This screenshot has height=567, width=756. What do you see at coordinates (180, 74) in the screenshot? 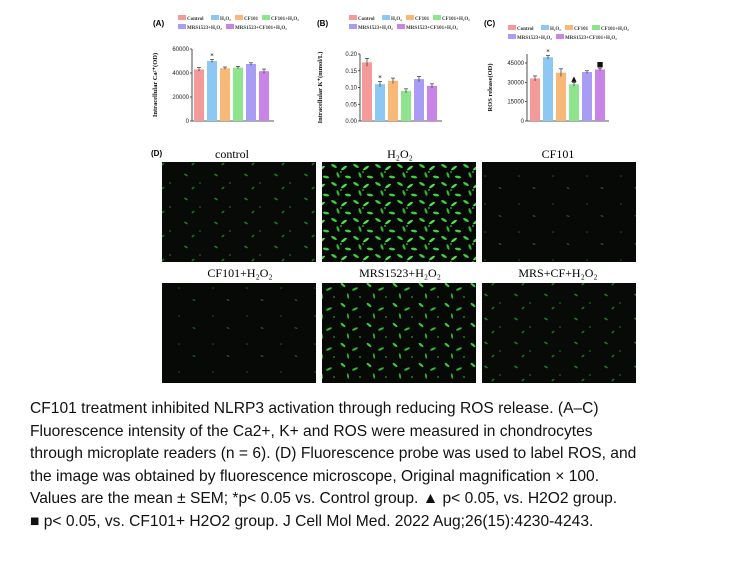
I see `y-tick-label: 40000` at bounding box center [180, 74].